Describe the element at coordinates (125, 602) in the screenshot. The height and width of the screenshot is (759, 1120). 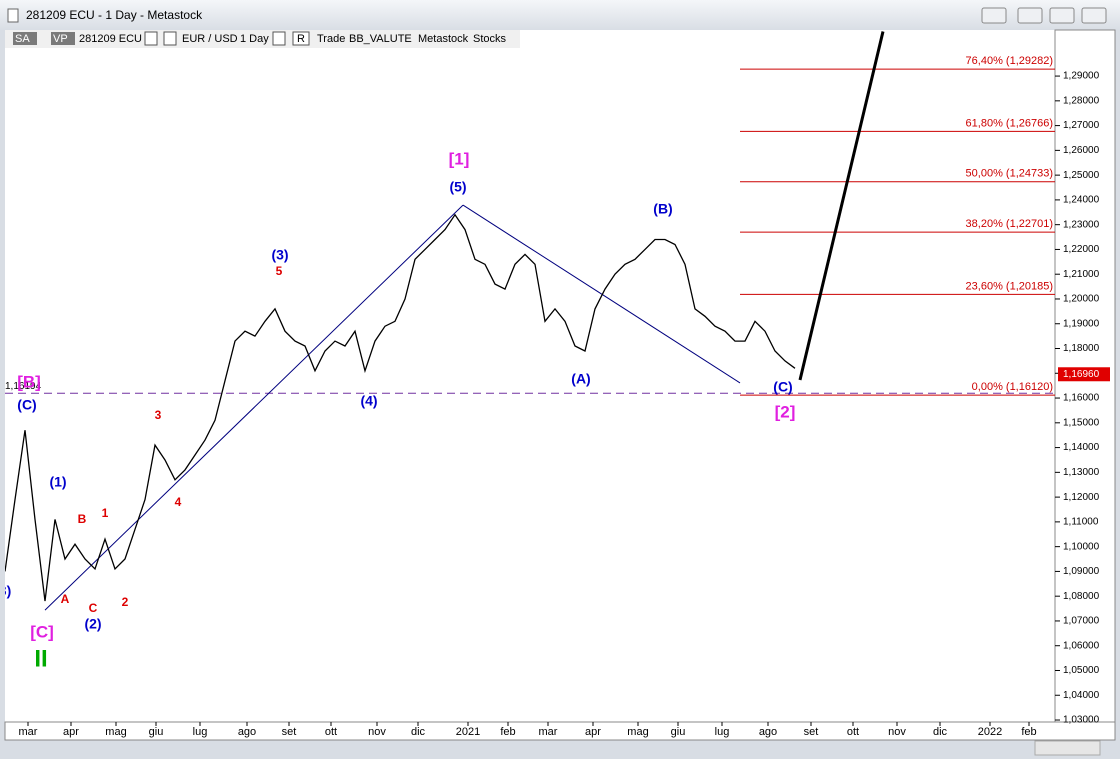
I see `wave-label: 2` at that location.